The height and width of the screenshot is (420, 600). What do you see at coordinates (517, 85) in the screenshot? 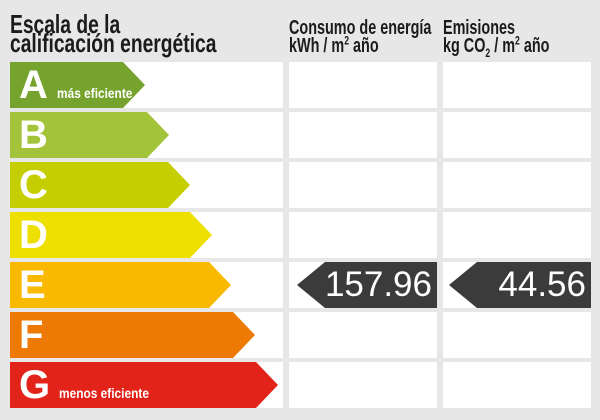
I see `emisiones-cell-a` at bounding box center [517, 85].